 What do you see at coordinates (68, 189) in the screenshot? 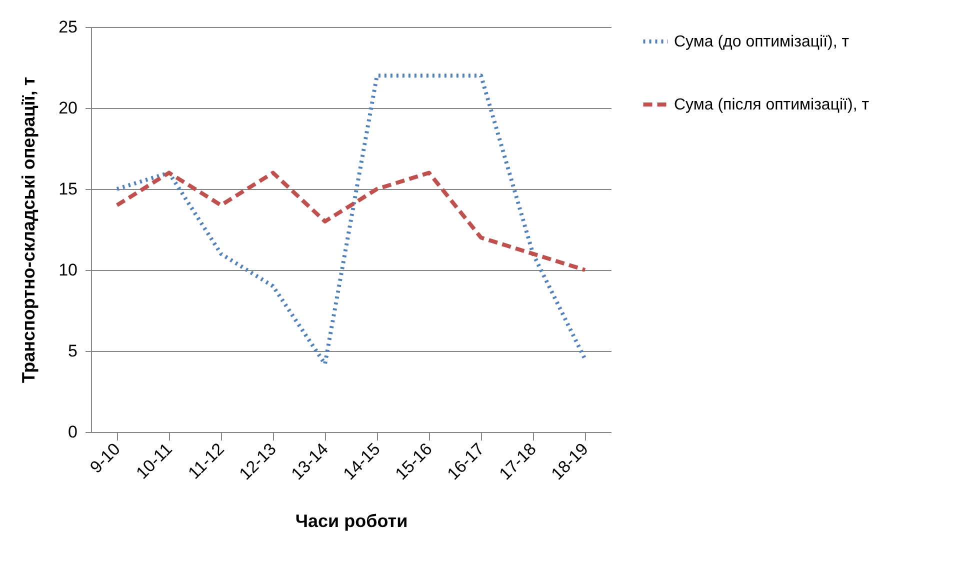
I see `y-tick-label: 15` at bounding box center [68, 189].